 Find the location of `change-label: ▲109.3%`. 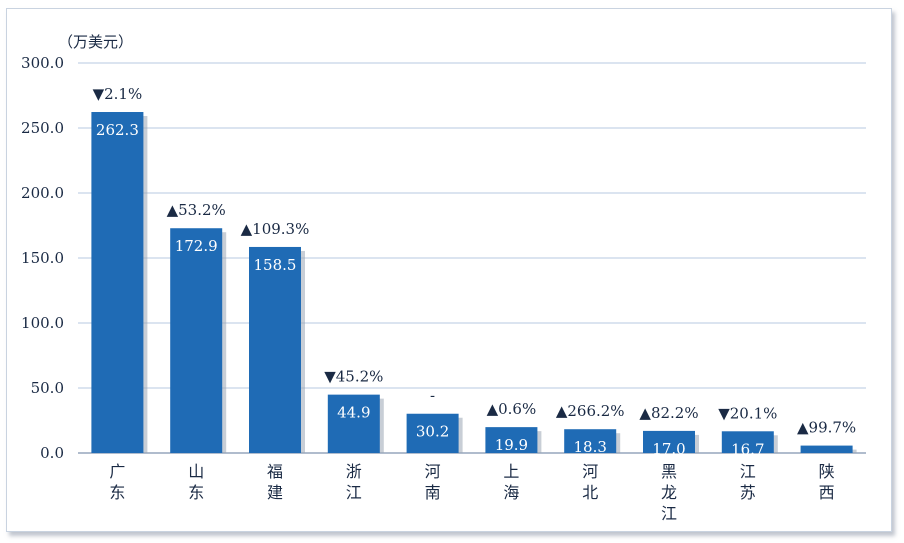

change-label: ▲109.3% is located at coordinates (275, 229).